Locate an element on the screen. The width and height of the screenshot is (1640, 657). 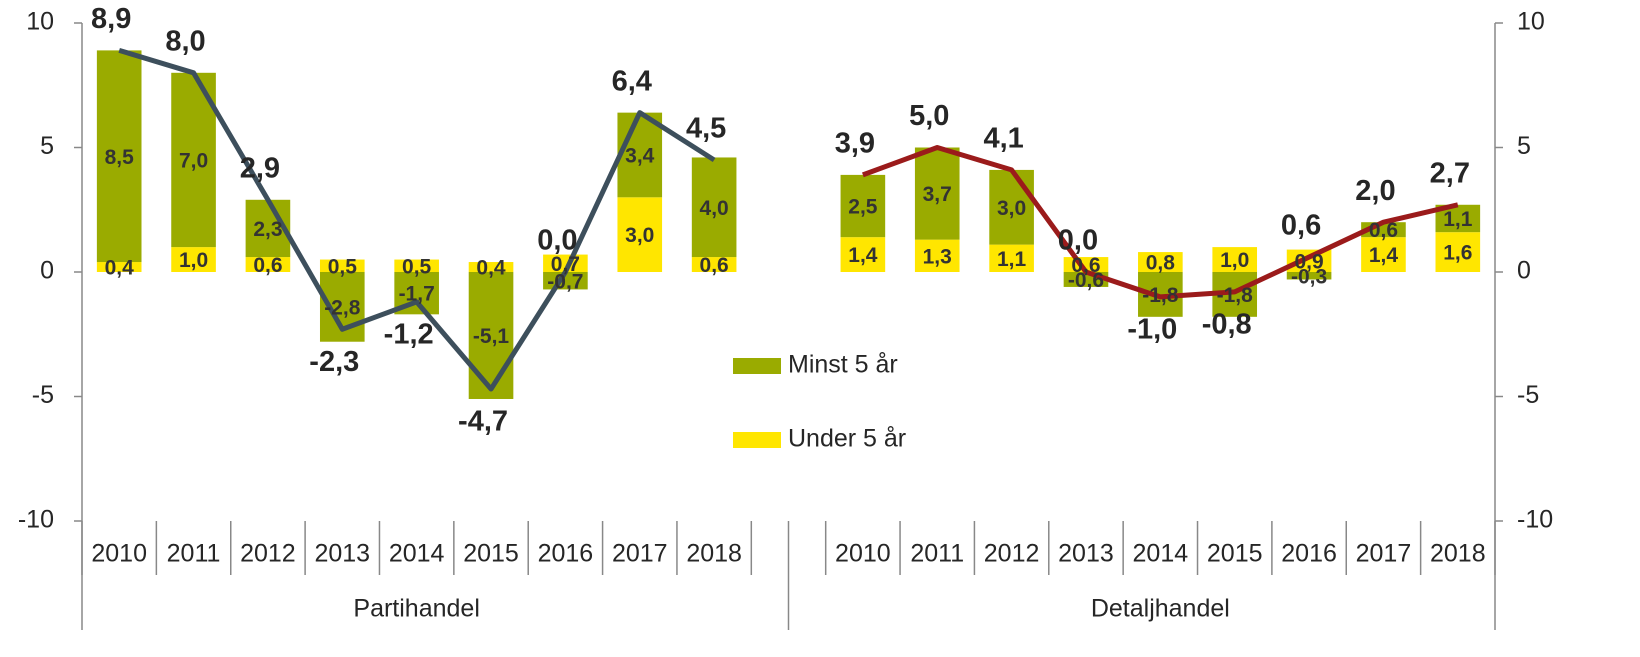
segment-label: 1,0 is located at coordinates (193, 260).